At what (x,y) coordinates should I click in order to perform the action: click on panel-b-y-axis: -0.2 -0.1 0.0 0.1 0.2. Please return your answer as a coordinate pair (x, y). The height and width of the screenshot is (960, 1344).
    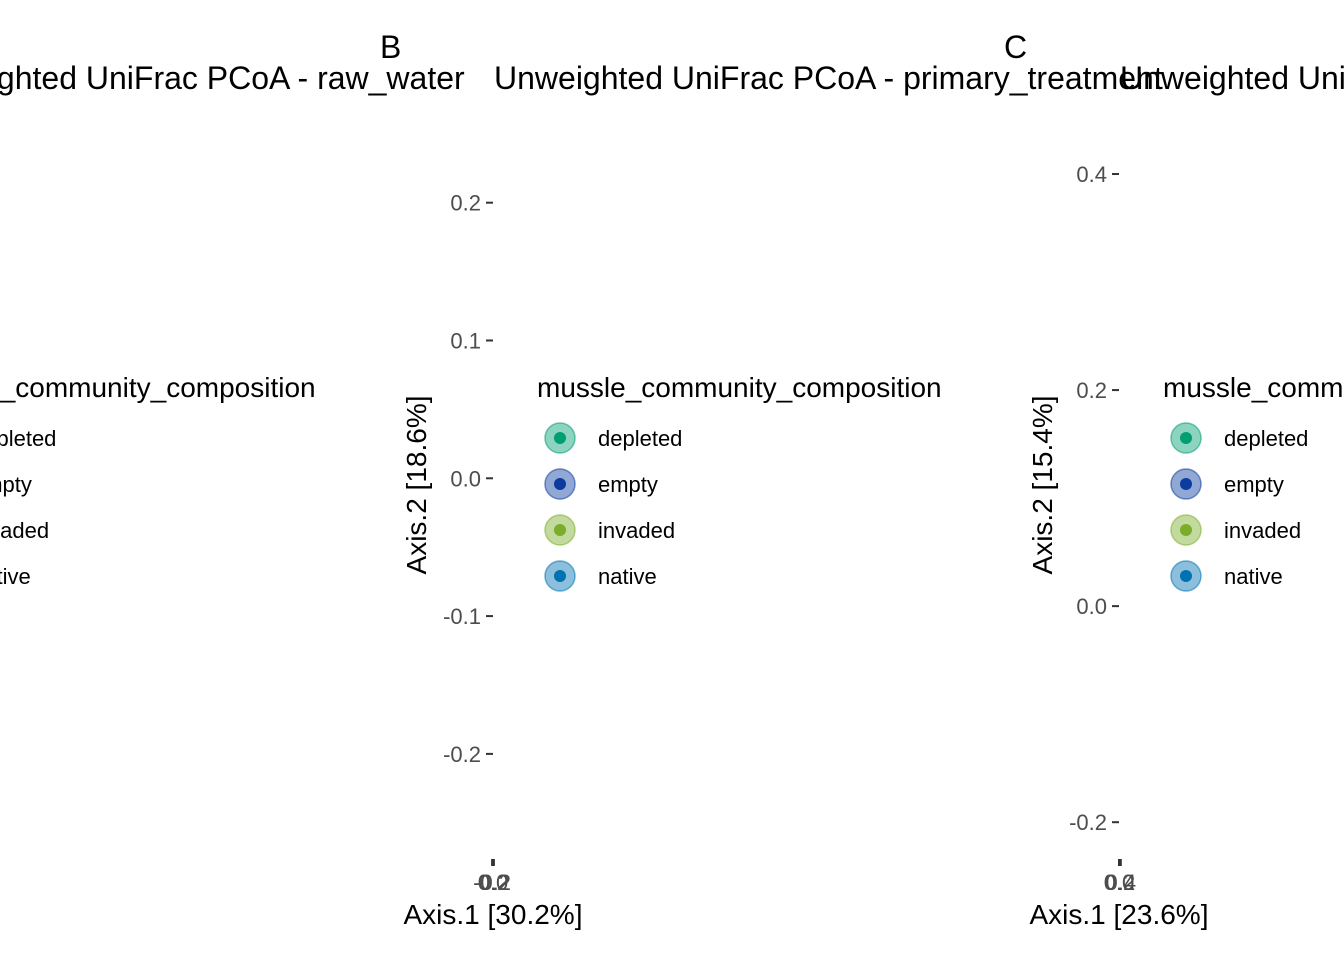
    Looking at the image, I should click on (468, 479).